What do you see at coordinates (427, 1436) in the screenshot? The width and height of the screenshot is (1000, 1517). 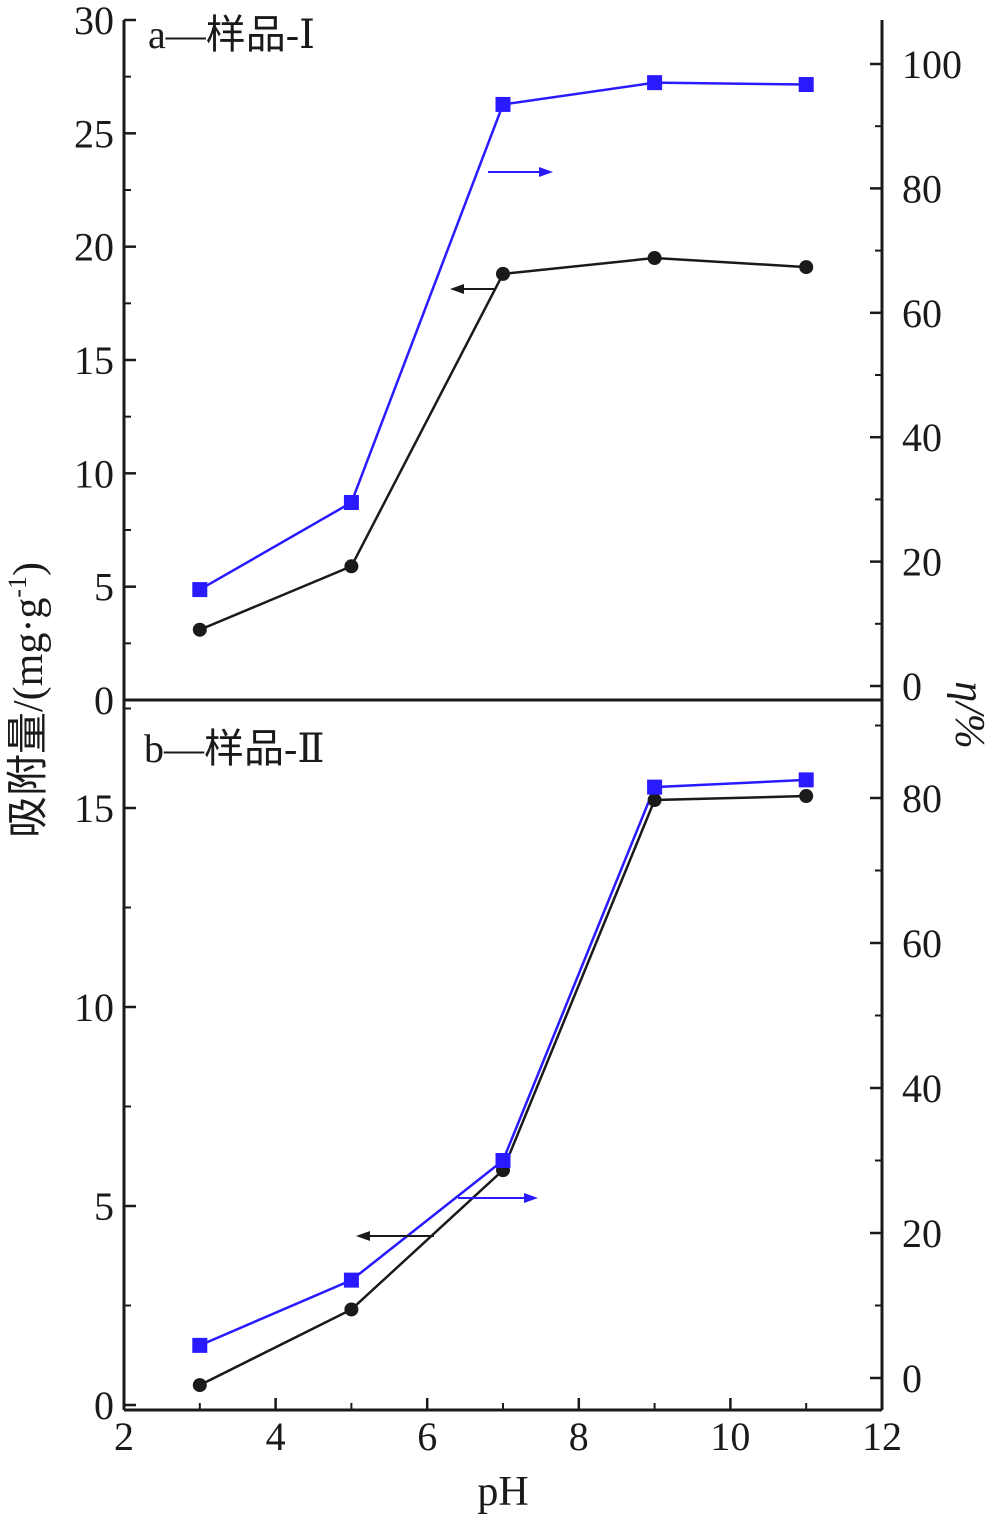 I see `x-tick-label-6: 6` at bounding box center [427, 1436].